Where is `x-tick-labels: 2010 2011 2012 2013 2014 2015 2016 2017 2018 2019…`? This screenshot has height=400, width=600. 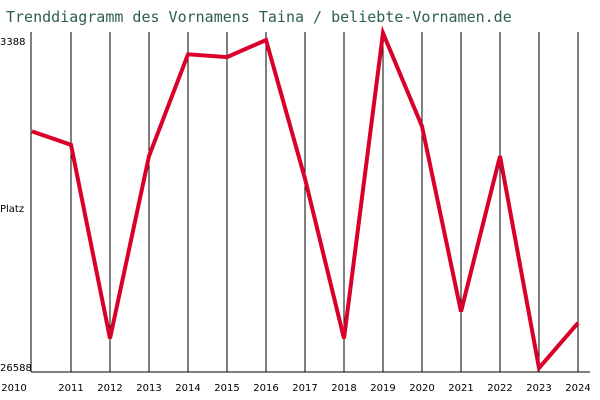 x-tick-labels: 2010 2011 2012 2013 2014 2015 2016 2017 2018 2019… is located at coordinates (295, 388).